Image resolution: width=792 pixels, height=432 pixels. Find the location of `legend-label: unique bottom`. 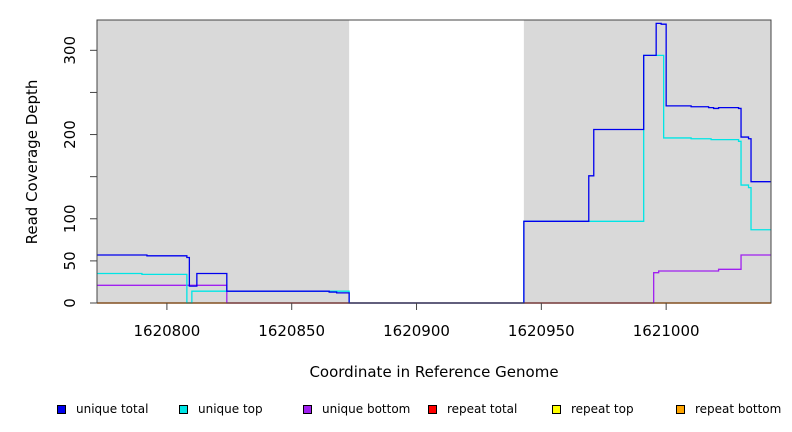

legend-label: unique bottom is located at coordinates (366, 409).